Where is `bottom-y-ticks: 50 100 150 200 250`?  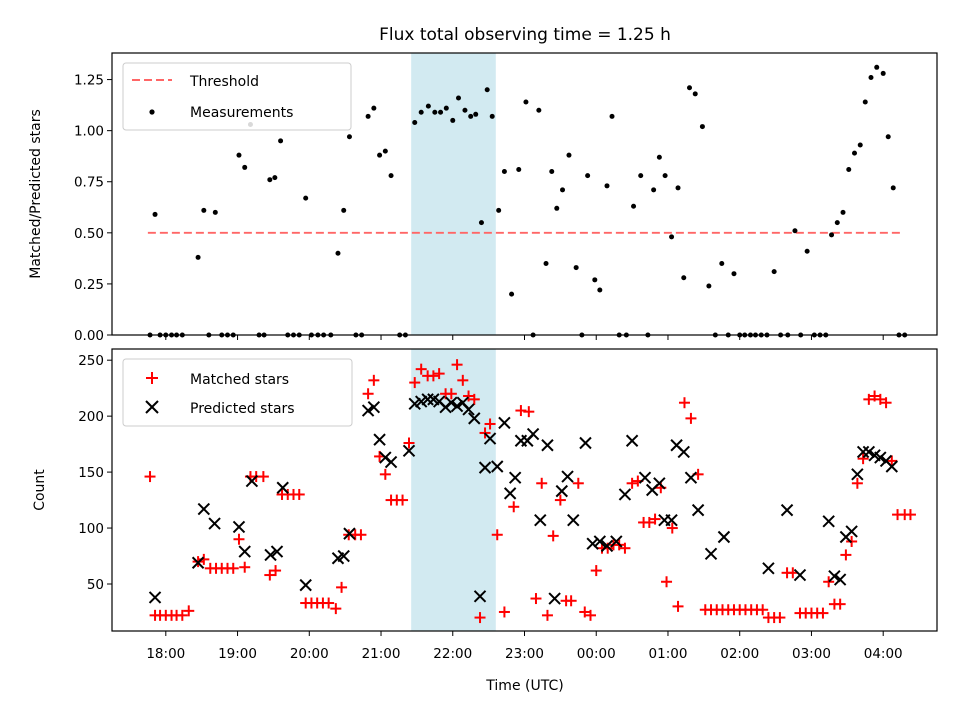
bottom-y-ticks: 50 100 150 200 250 is located at coordinates (95, 473).